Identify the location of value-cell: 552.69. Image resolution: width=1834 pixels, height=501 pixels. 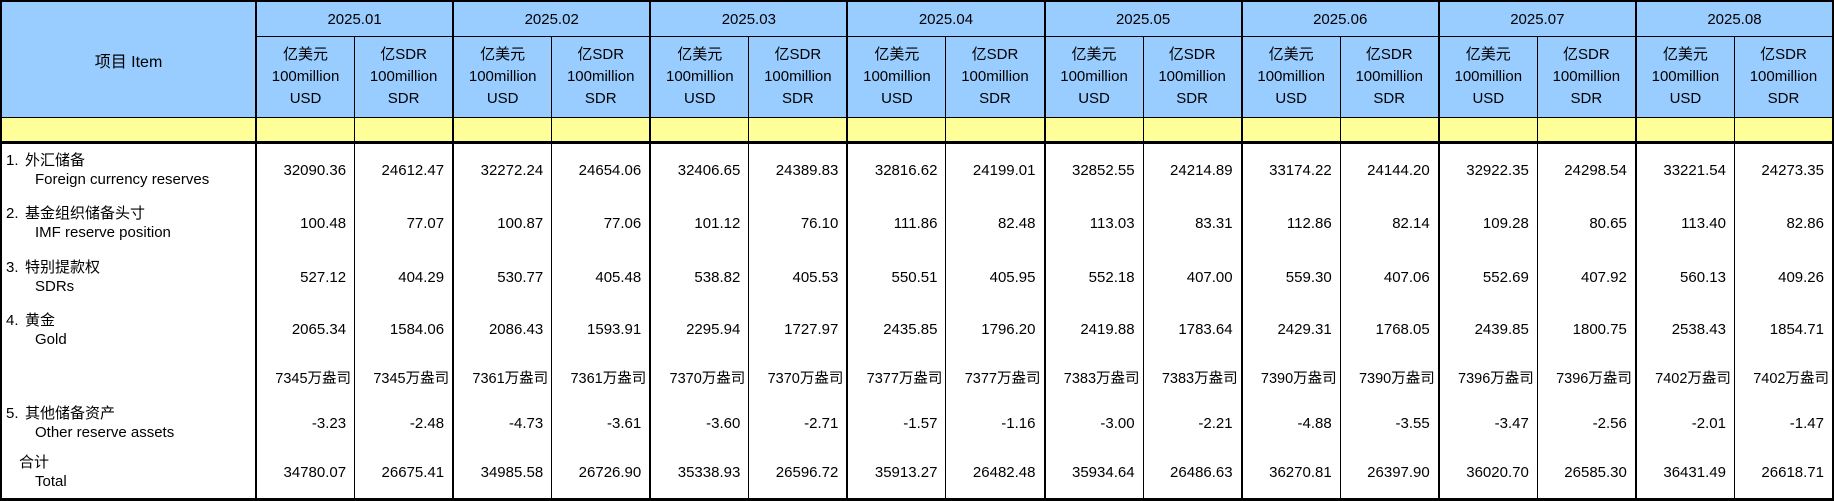
(1487, 277).